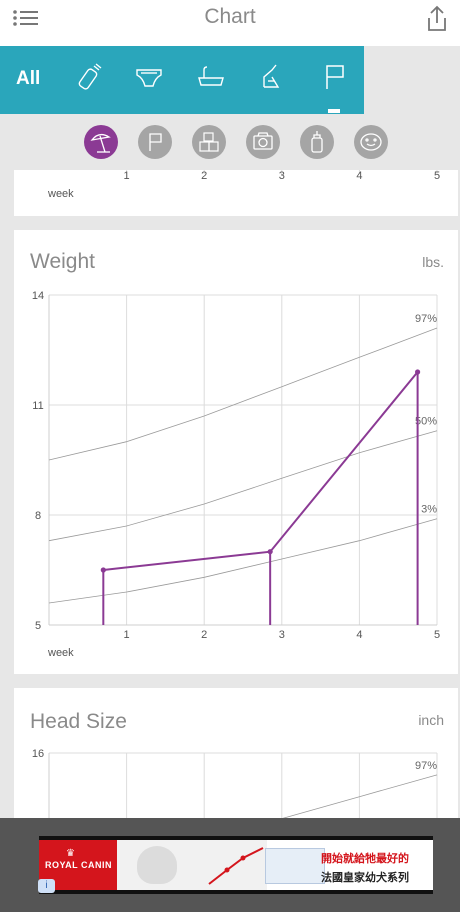 The image size is (460, 912). What do you see at coordinates (62, 261) in the screenshot?
I see `weight-chart-title: Weight` at bounding box center [62, 261].